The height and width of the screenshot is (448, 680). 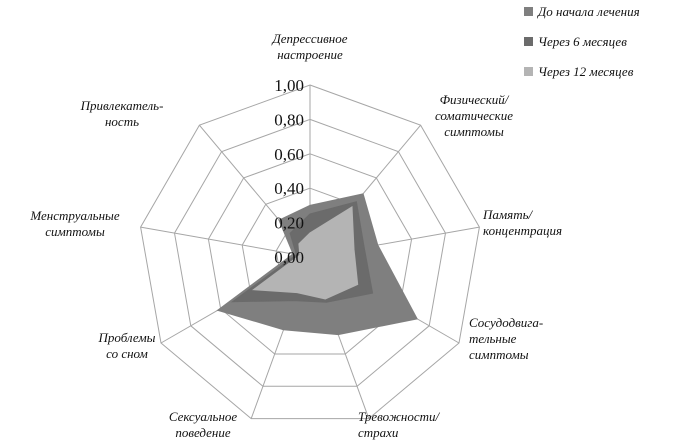 What do you see at coordinates (506, 322) in the screenshot?
I see `category-label-3-line-0: Сосудодвига-` at bounding box center [506, 322].